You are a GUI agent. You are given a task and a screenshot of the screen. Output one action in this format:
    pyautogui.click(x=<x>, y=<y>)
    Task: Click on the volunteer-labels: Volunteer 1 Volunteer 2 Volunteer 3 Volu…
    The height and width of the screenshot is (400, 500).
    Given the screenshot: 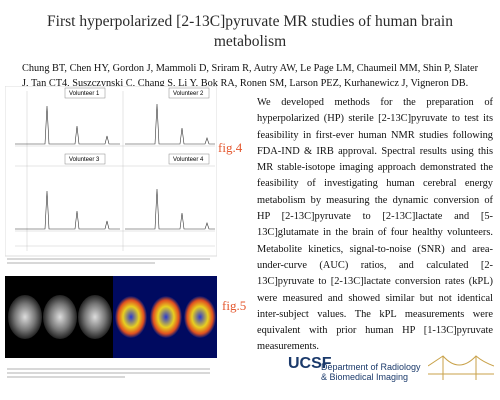 What is the action you would take?
    pyautogui.click(x=137, y=126)
    